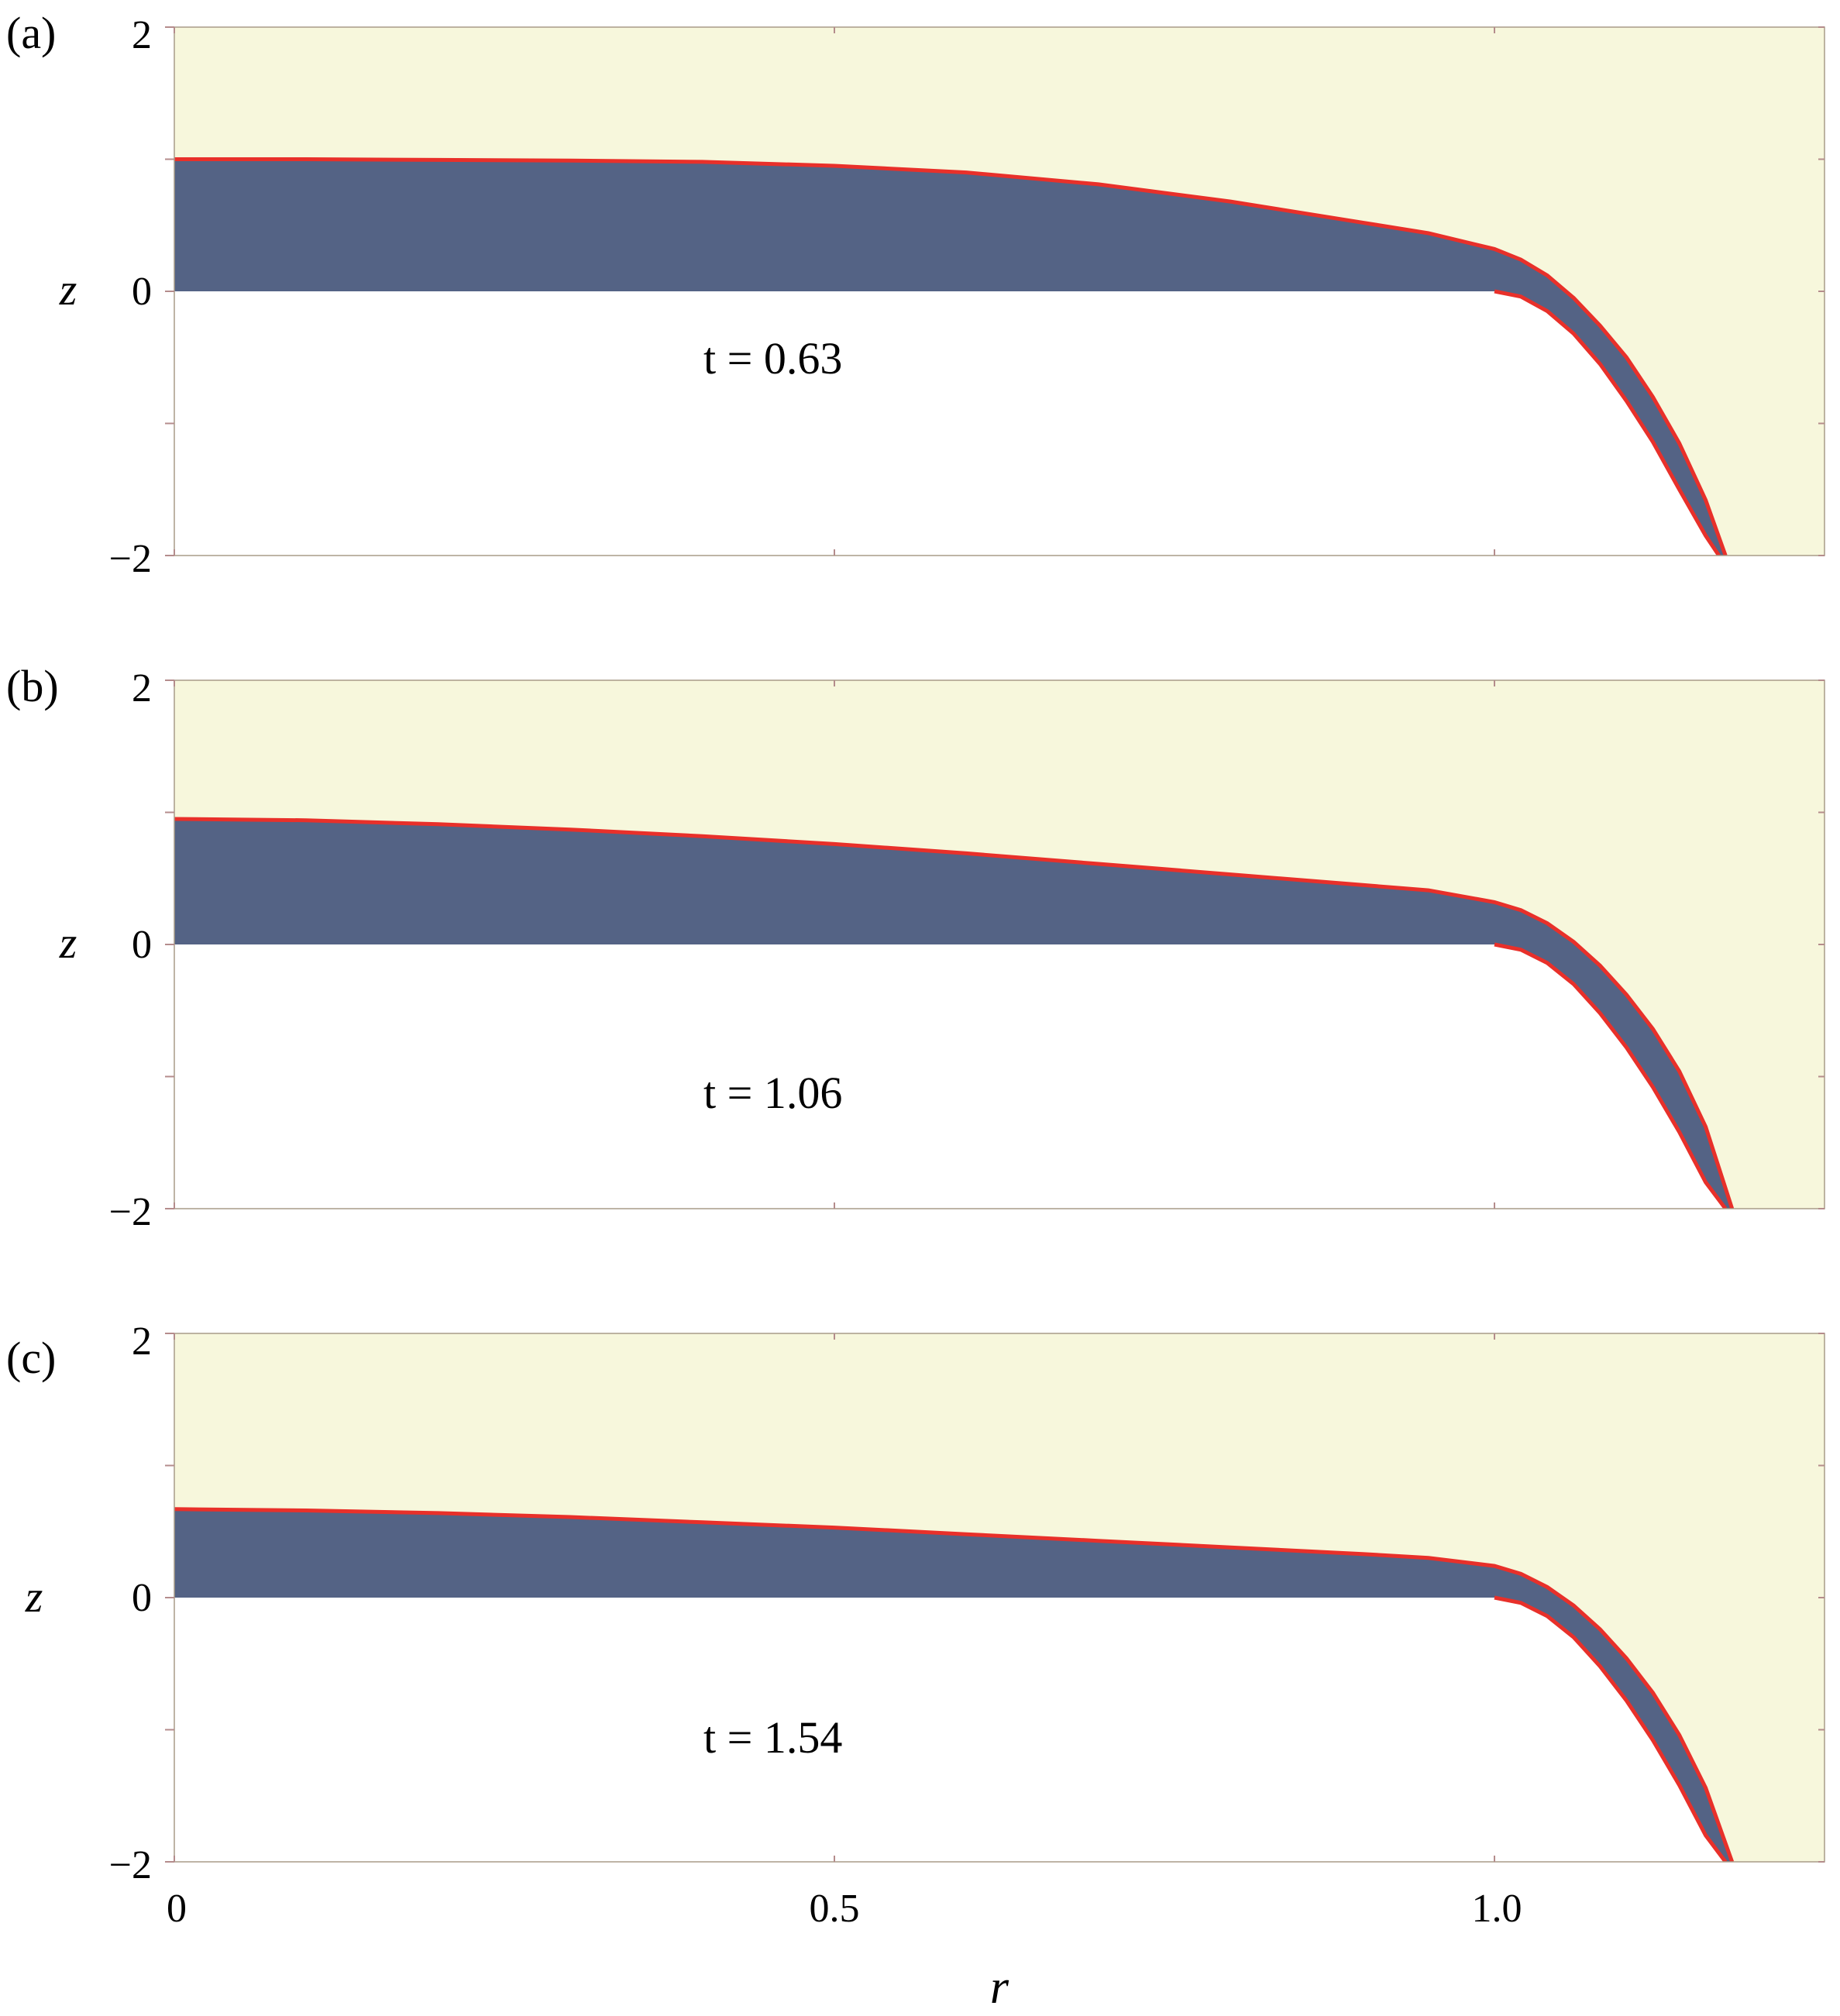 Image resolution: width=1840 pixels, height=2016 pixels. I want to click on y-tick-label-2-a: 2, so click(142, 35).